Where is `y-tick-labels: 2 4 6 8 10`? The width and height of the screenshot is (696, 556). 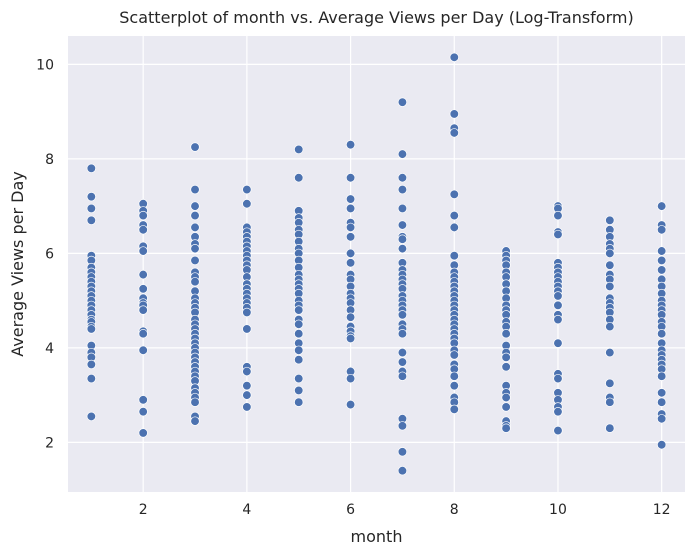
y-tick-labels: 2 4 6 8 10 is located at coordinates (45, 254).